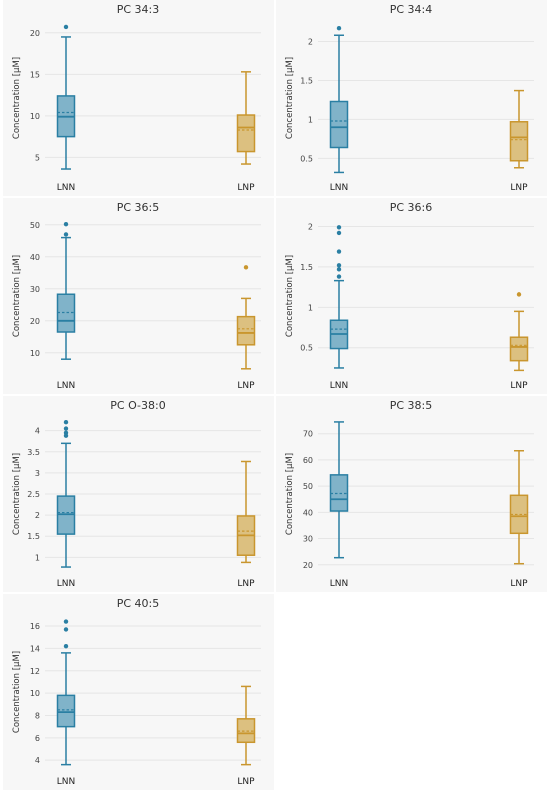 Image resolution: width=550 pixels, height=792 pixels. What do you see at coordinates (138, 207) in the screenshot?
I see `chart-title: PC 36:5` at bounding box center [138, 207].